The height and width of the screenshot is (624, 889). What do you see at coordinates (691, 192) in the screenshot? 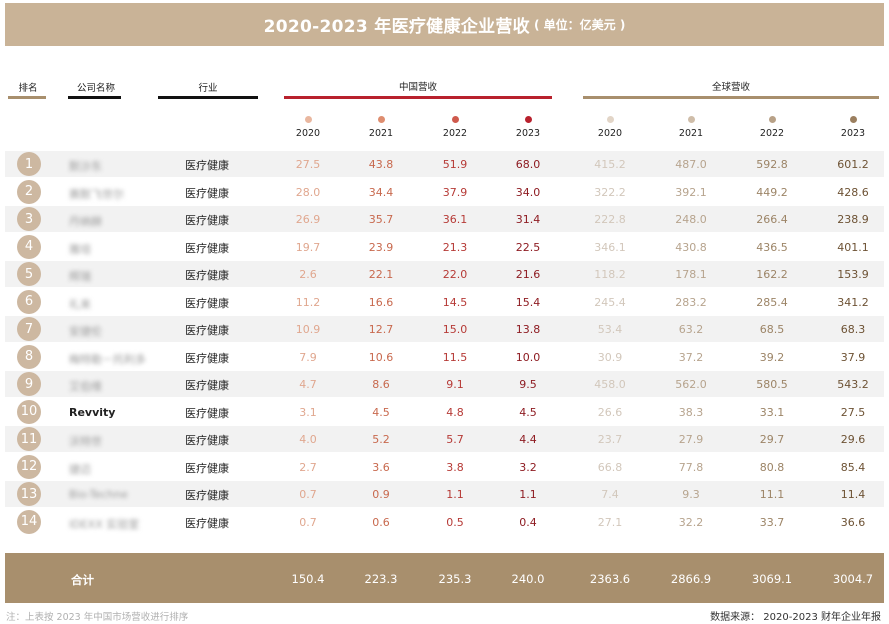
I see `global-revenue-2021: 392.1` at bounding box center [691, 192].